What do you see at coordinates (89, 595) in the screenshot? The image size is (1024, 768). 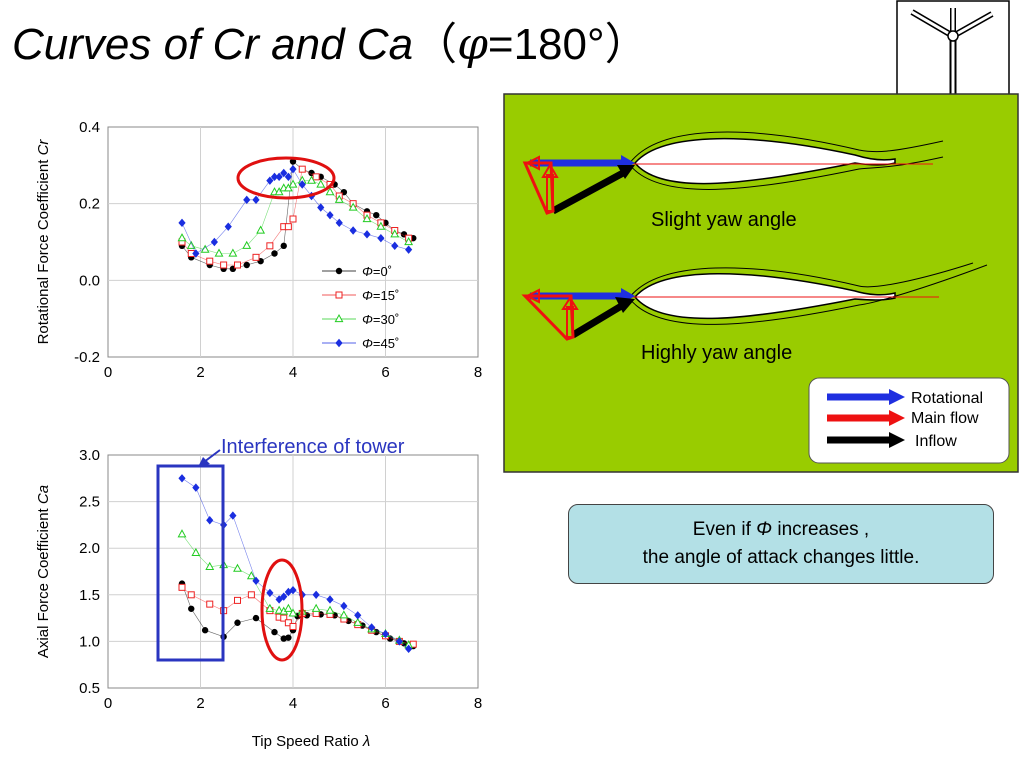 I see `y-tick-label: 1.5` at bounding box center [89, 595].